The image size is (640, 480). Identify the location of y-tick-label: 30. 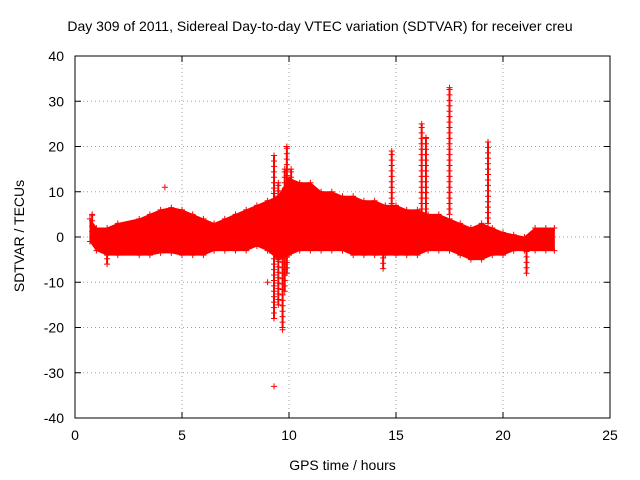
(56, 101).